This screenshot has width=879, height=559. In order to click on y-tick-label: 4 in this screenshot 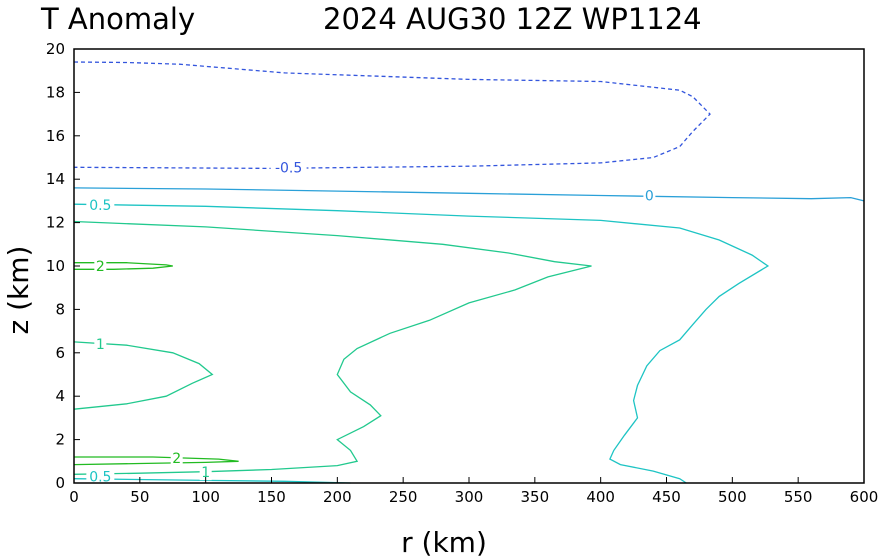, I will do `click(60, 396)`.